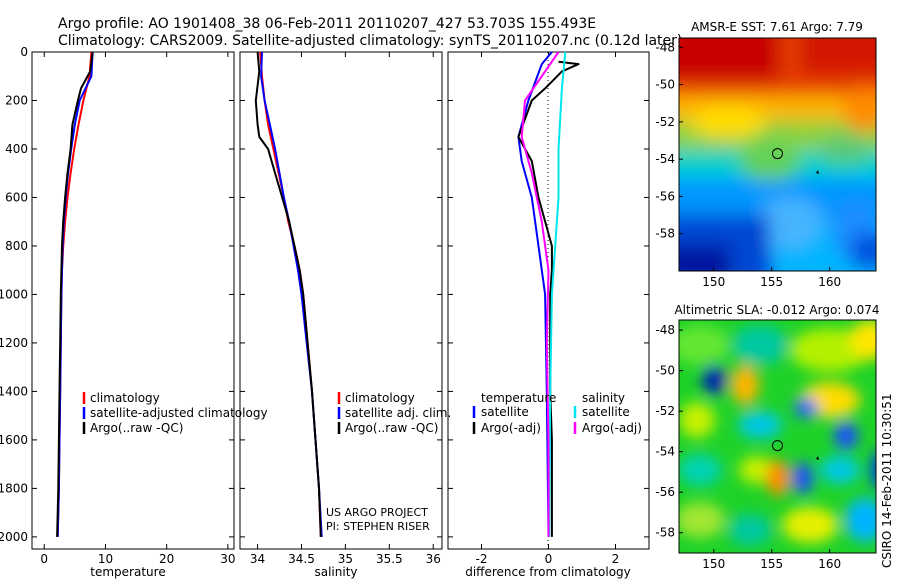  I want to click on legend-label-sal-satellite: satellite, so click(606, 412).